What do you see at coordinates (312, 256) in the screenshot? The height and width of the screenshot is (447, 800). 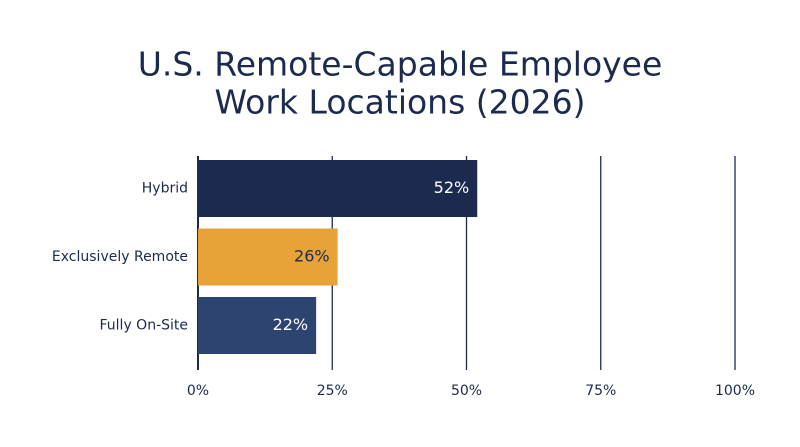 I see `value-label: 26%` at bounding box center [312, 256].